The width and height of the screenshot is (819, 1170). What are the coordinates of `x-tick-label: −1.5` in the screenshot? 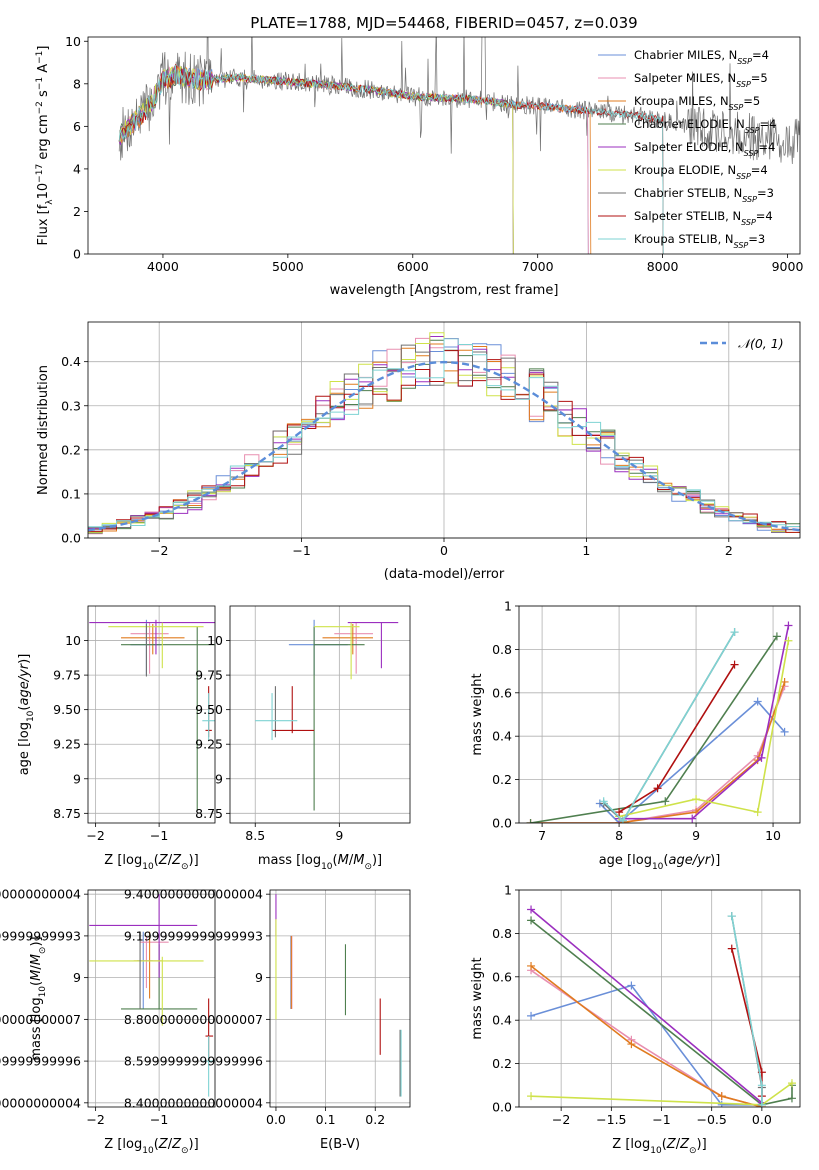 It's located at (611, 1119).